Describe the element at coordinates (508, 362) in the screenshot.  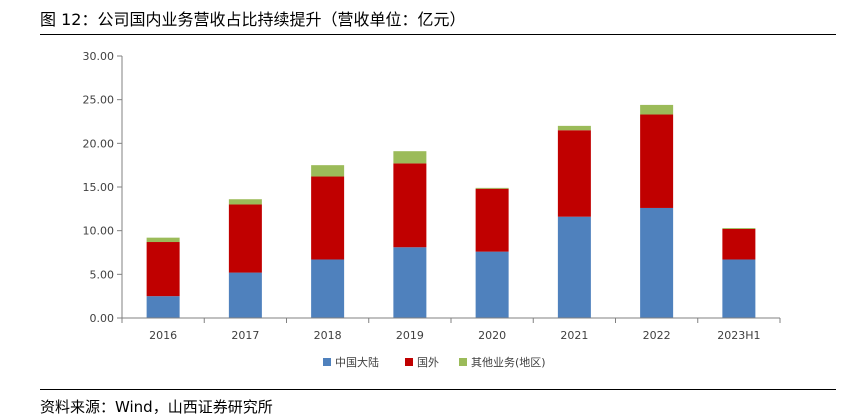
I see `legend-label: 其他业务(地区)` at that location.